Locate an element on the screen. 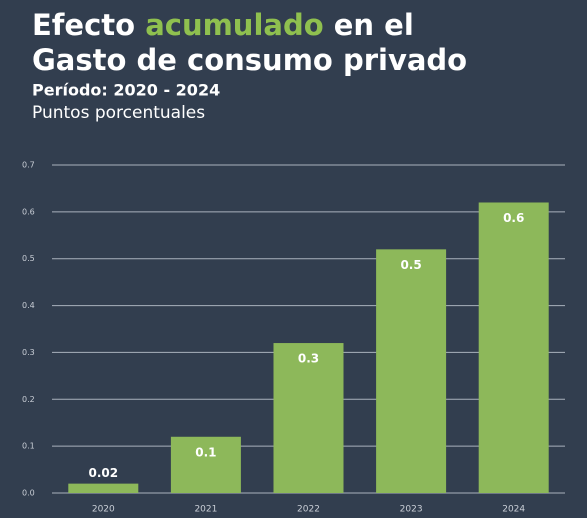  value-label: 0.1 is located at coordinates (205, 452).